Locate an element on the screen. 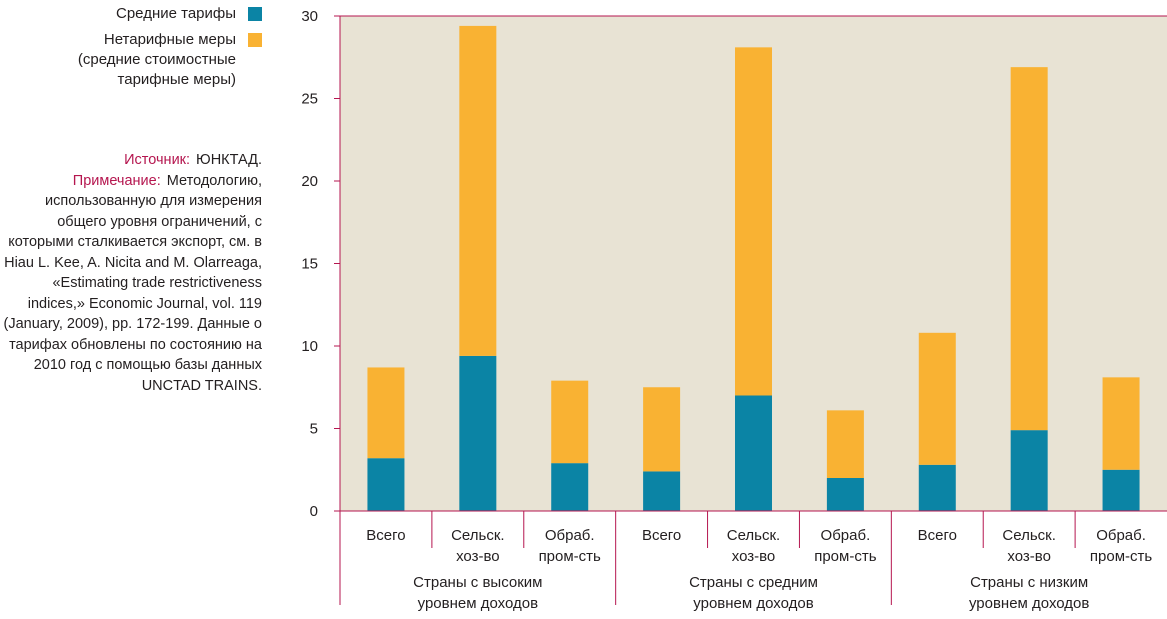  note-label: Примечание: is located at coordinates (116, 180).